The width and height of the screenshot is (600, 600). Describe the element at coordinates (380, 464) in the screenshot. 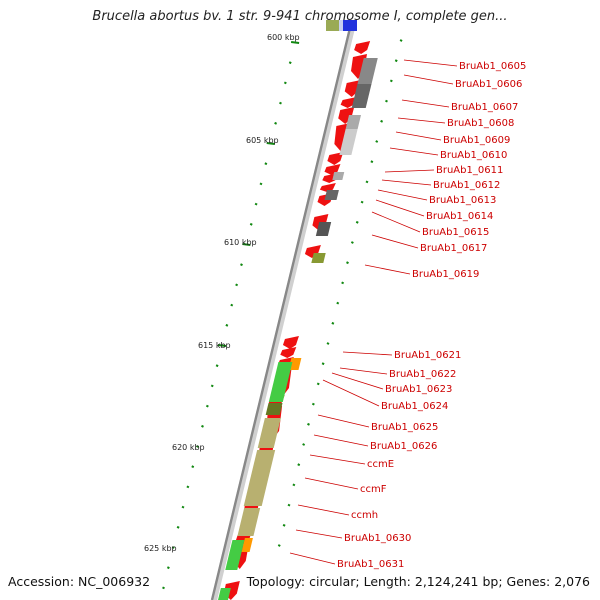

I see `gene-label: ccmE` at that location.